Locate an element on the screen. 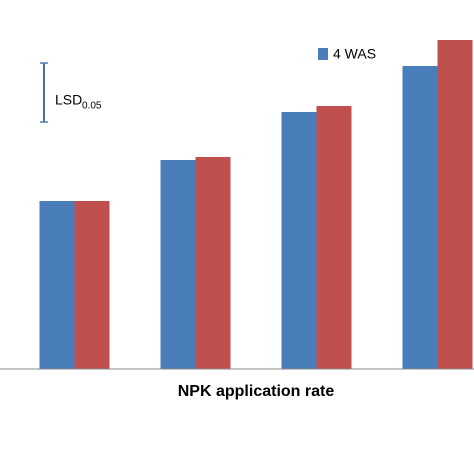 This screenshot has height=474, width=474. lsd-subscript: 0.05 is located at coordinates (92, 106).